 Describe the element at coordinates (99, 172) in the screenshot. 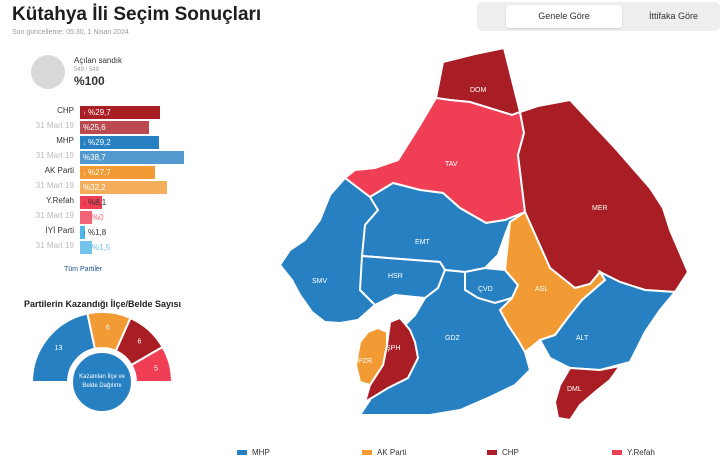

I see `current-percent: %27,7` at that location.